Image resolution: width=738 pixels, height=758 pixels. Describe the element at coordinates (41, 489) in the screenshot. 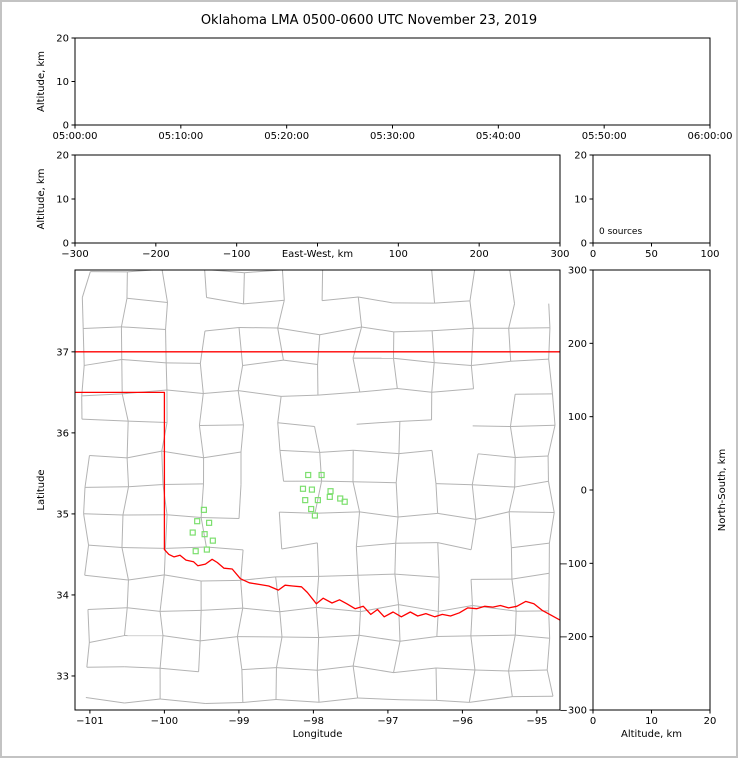

I see `y-axis-label: Latitude` at that location.